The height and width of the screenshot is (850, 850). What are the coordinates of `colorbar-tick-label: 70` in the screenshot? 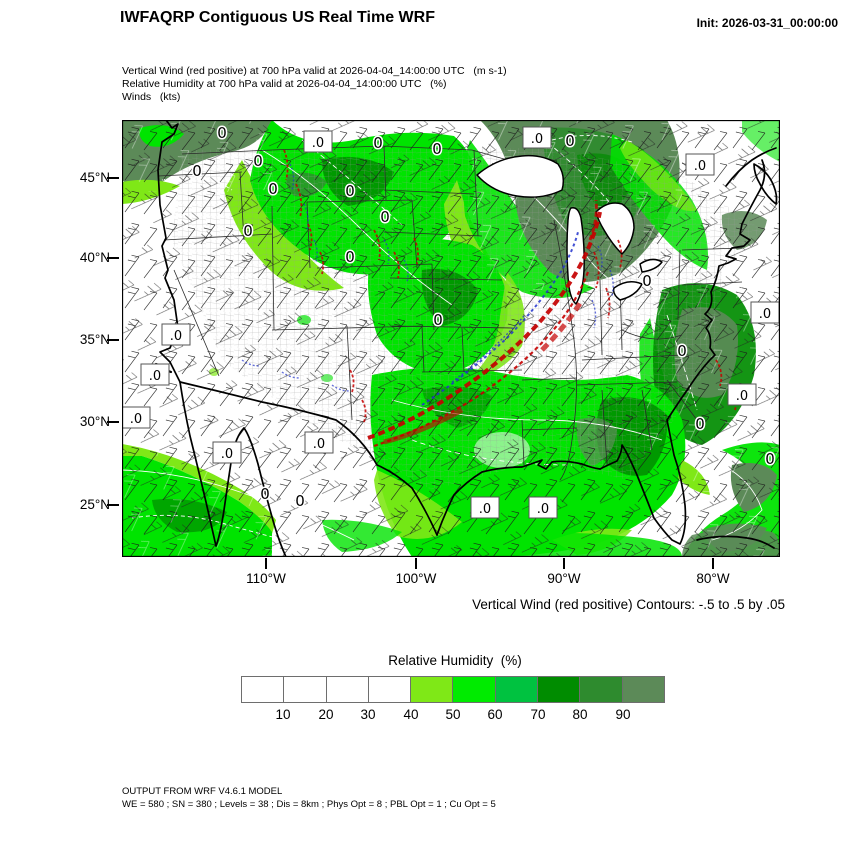 It's located at (538, 714).